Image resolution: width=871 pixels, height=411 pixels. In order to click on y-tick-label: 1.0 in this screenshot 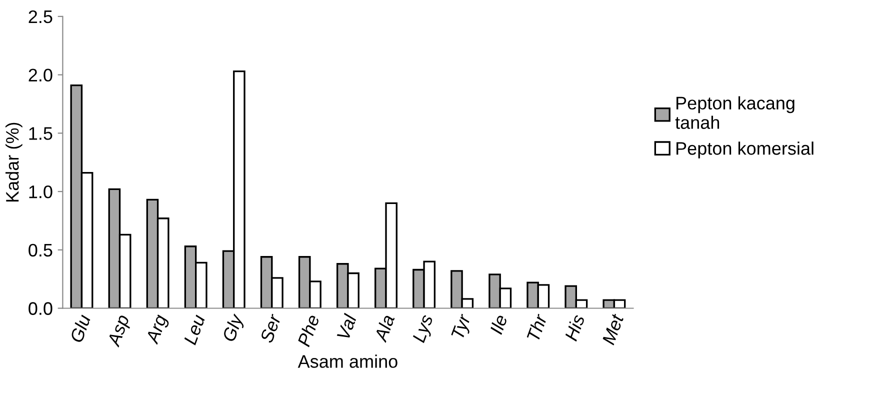, I will do `click(40, 191)`.